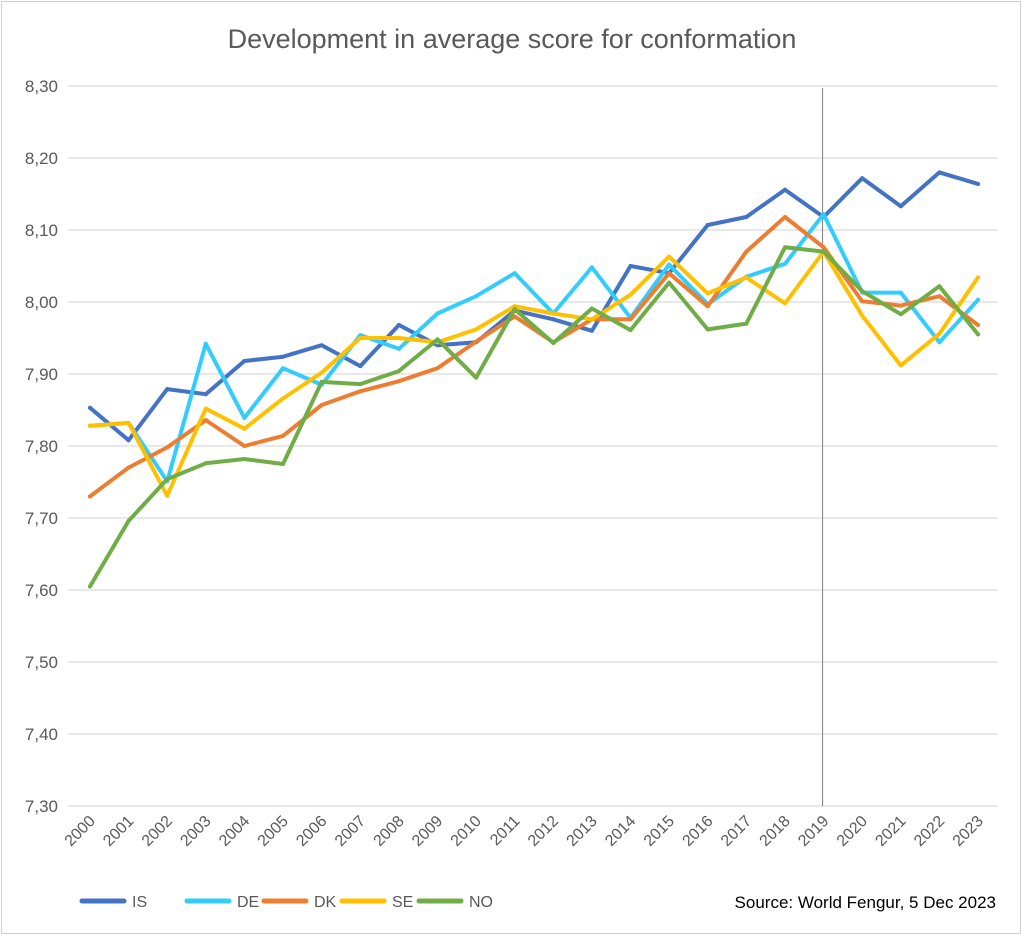  What do you see at coordinates (775, 831) in the screenshot?
I see `x-tick-label: 2018` at bounding box center [775, 831].